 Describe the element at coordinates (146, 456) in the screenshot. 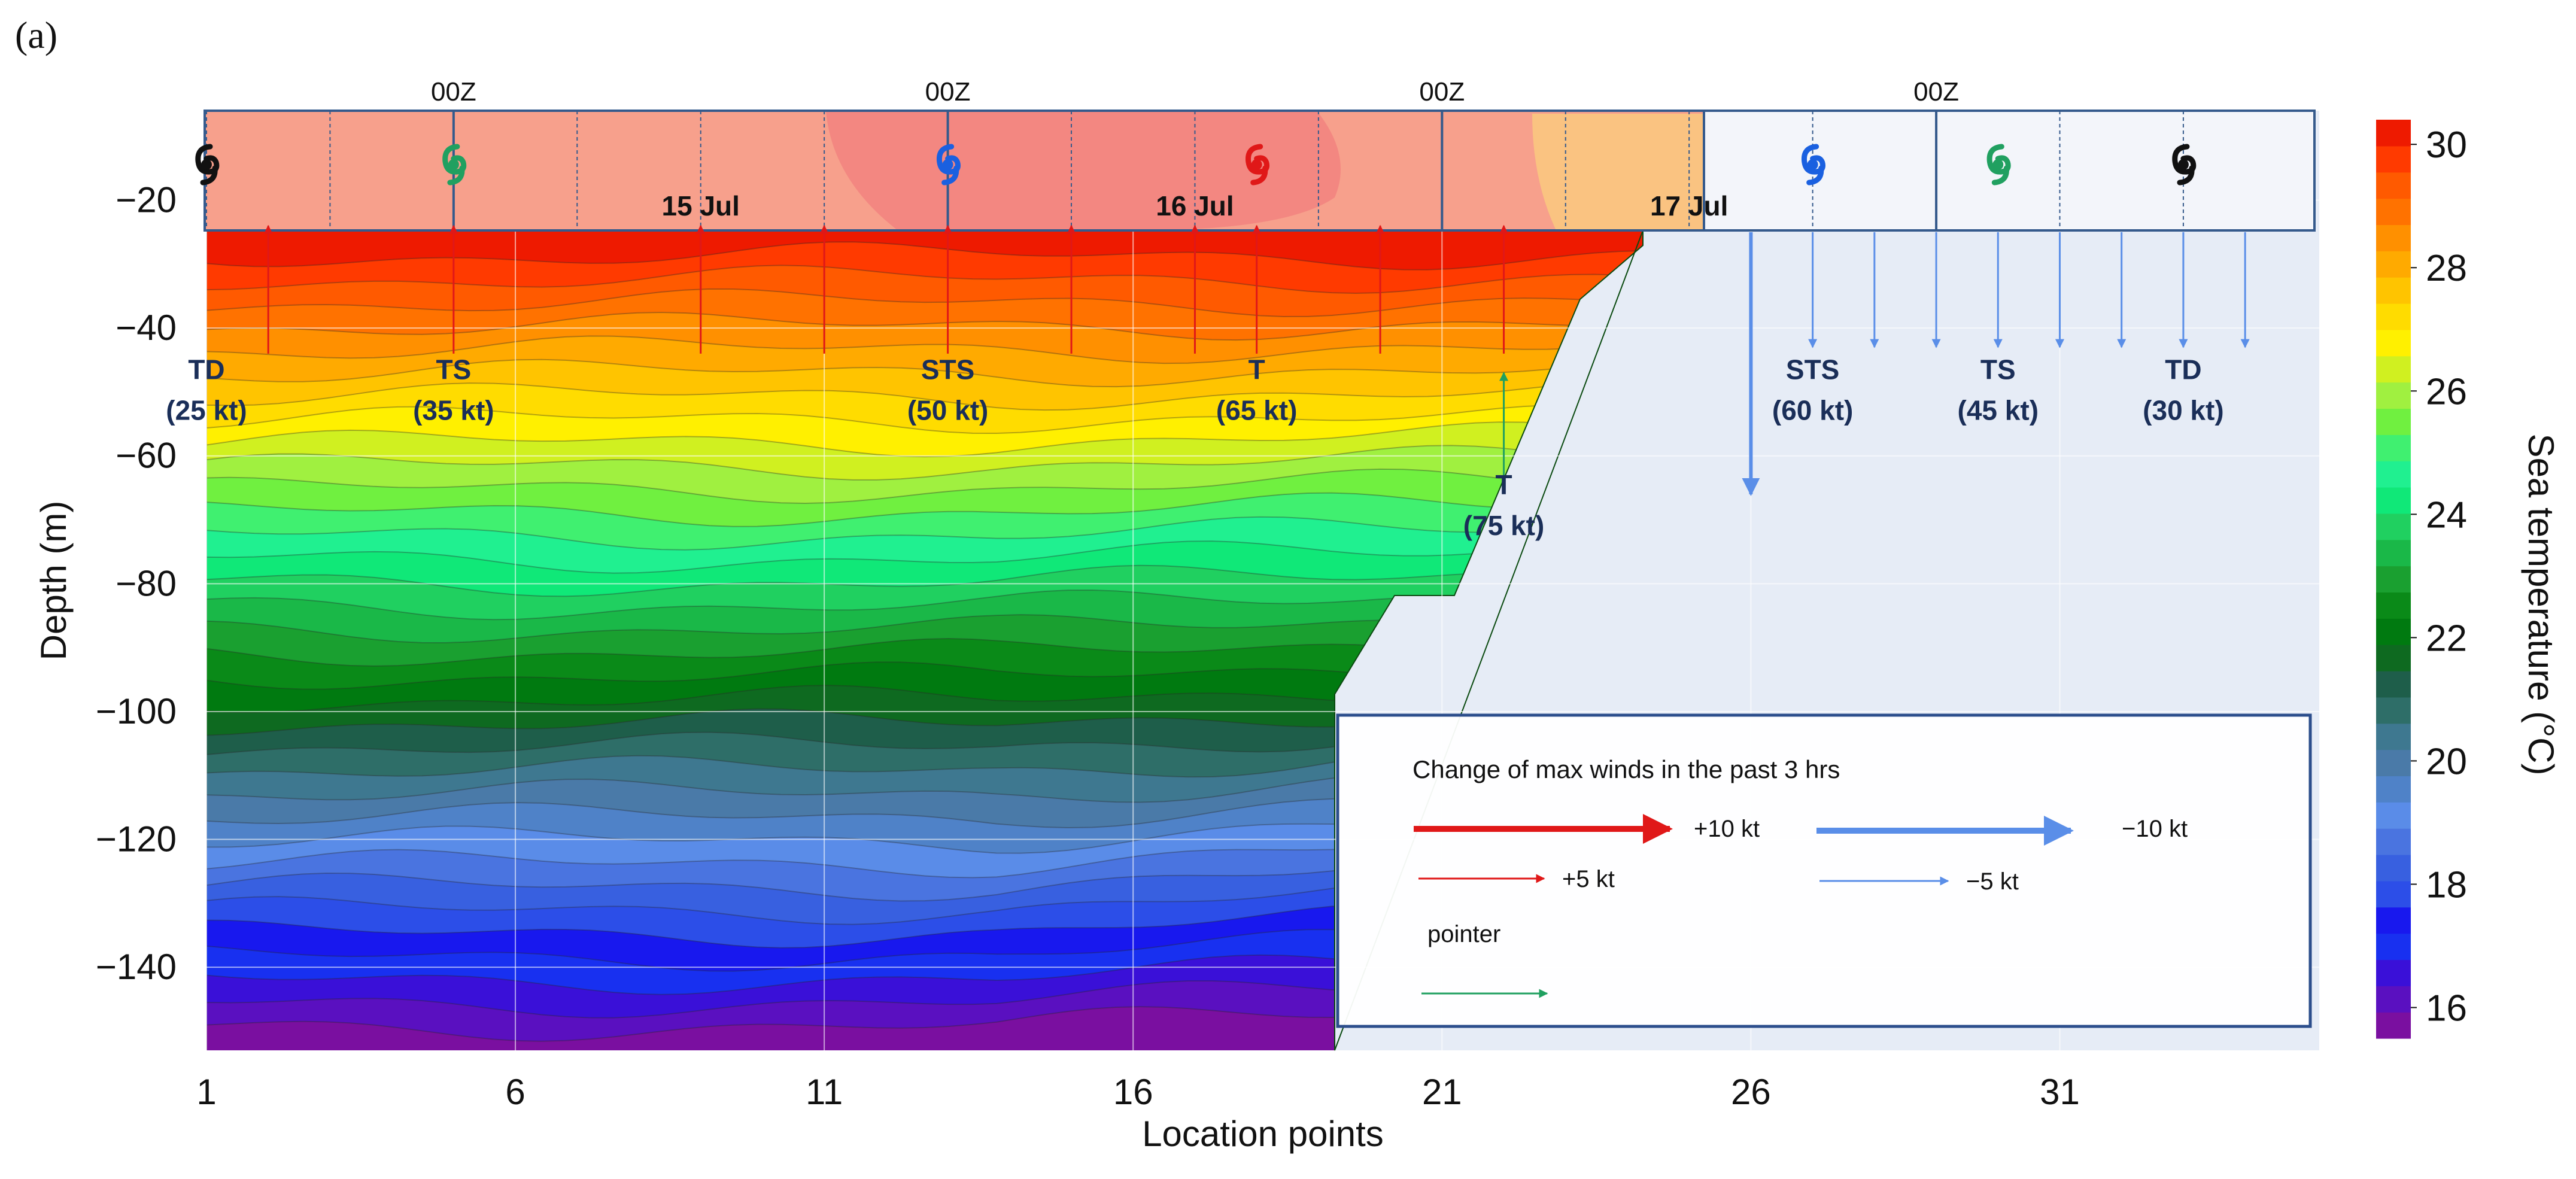

I see `y-tick-label: −60` at that location.